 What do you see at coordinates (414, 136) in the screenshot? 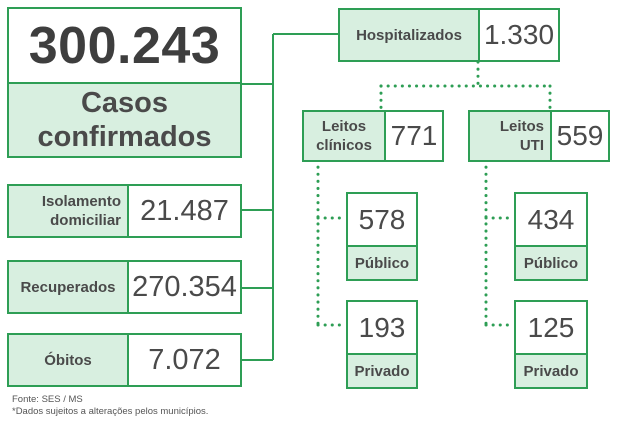
I see `leitos-clinicos-value: 771` at bounding box center [414, 136].